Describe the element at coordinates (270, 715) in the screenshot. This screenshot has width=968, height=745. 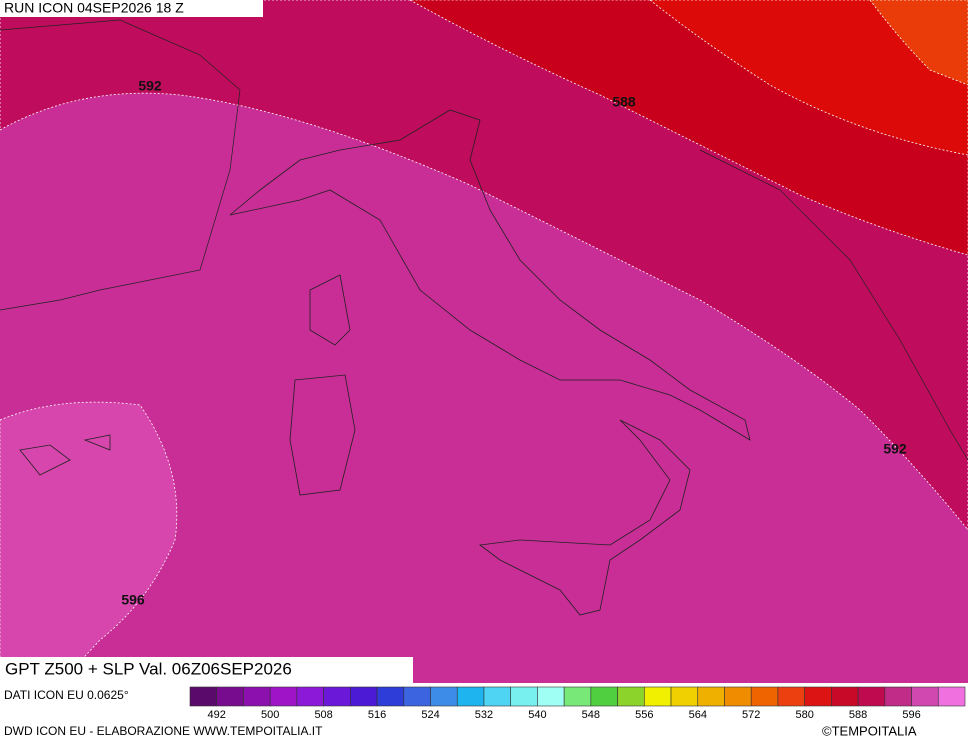
I see `colorbar-label: 500` at that location.